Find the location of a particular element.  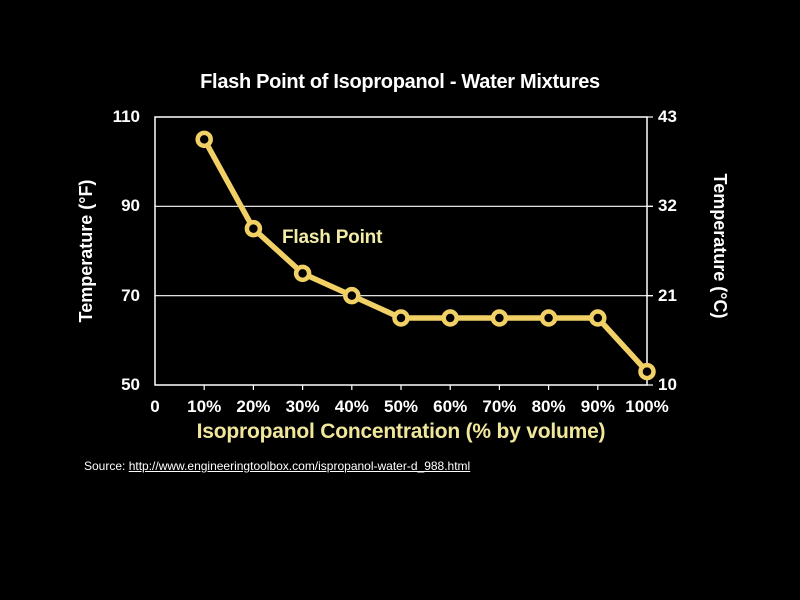

y-tick-label-left: 90 is located at coordinates (130, 206).